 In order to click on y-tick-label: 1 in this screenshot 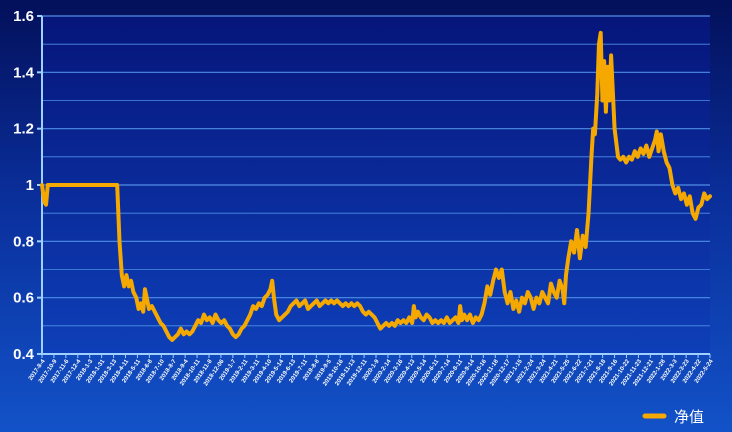, I will do `click(30, 185)`.